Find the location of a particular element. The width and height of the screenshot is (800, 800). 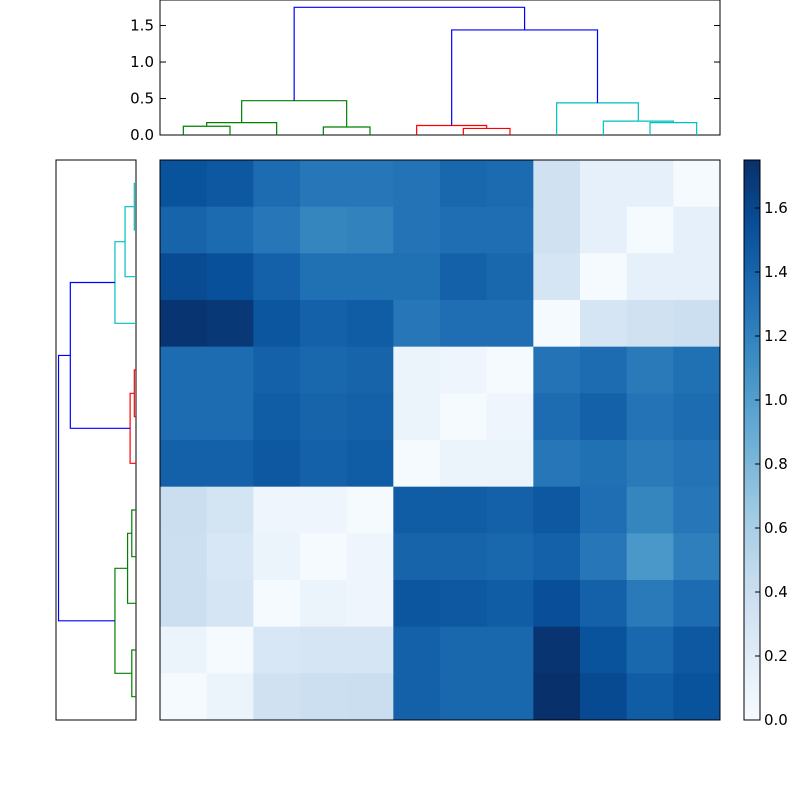

top-dendrogram-tick-label: 1.0 is located at coordinates (142, 62).